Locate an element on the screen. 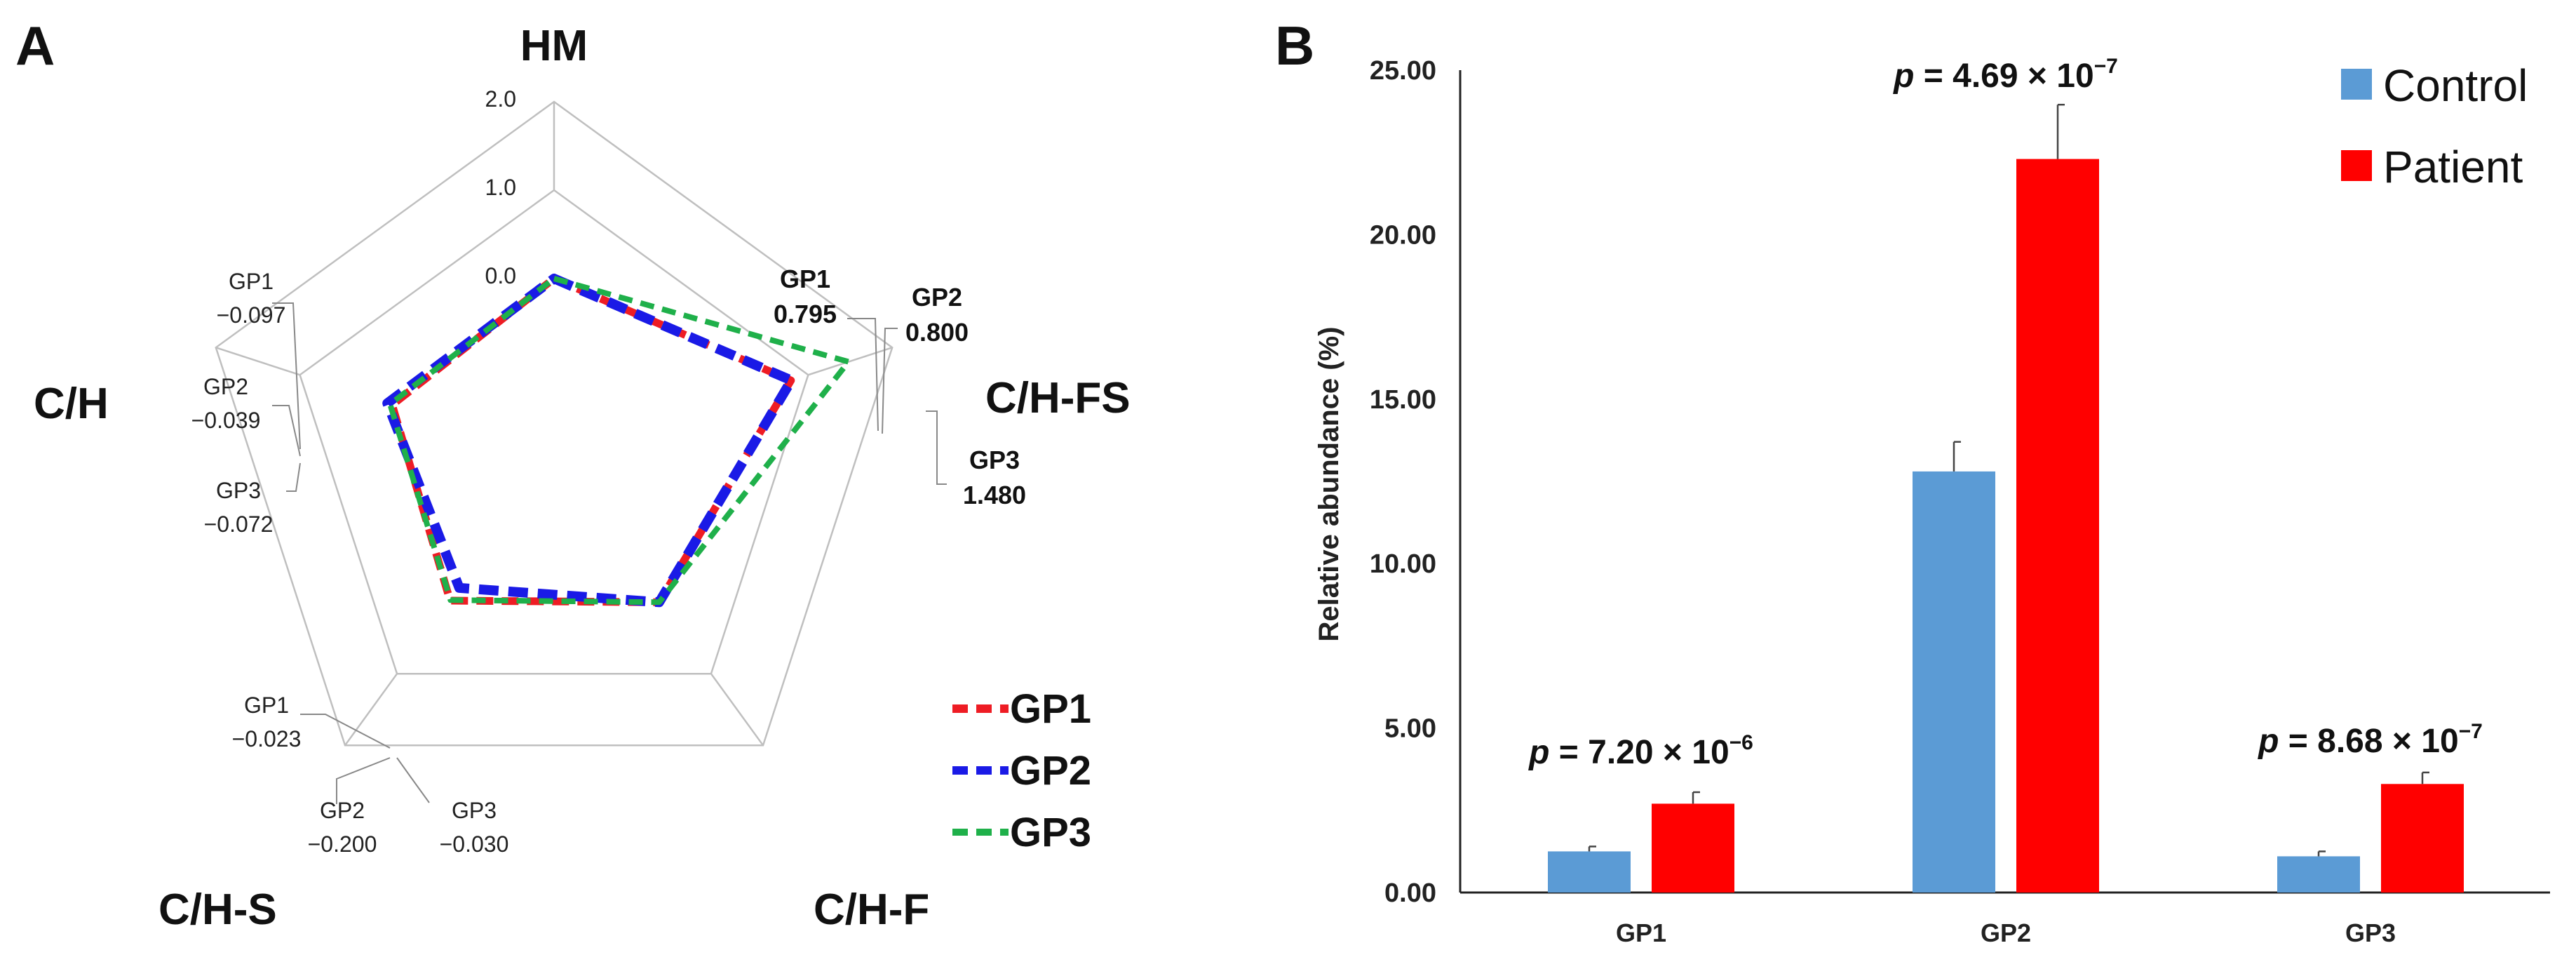 This screenshot has width=2576, height=969. bar-control-gp2 is located at coordinates (1954, 682).